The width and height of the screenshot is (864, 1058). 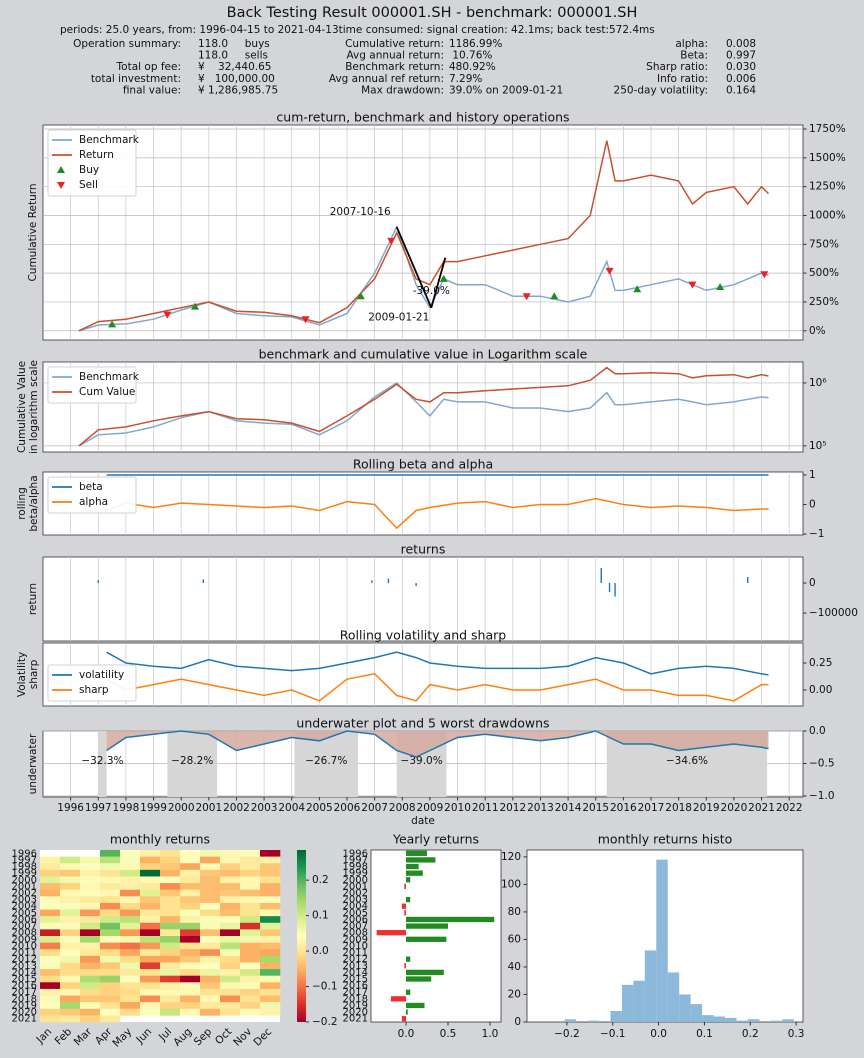 I want to click on drawdown-span, so click(x=192, y=764).